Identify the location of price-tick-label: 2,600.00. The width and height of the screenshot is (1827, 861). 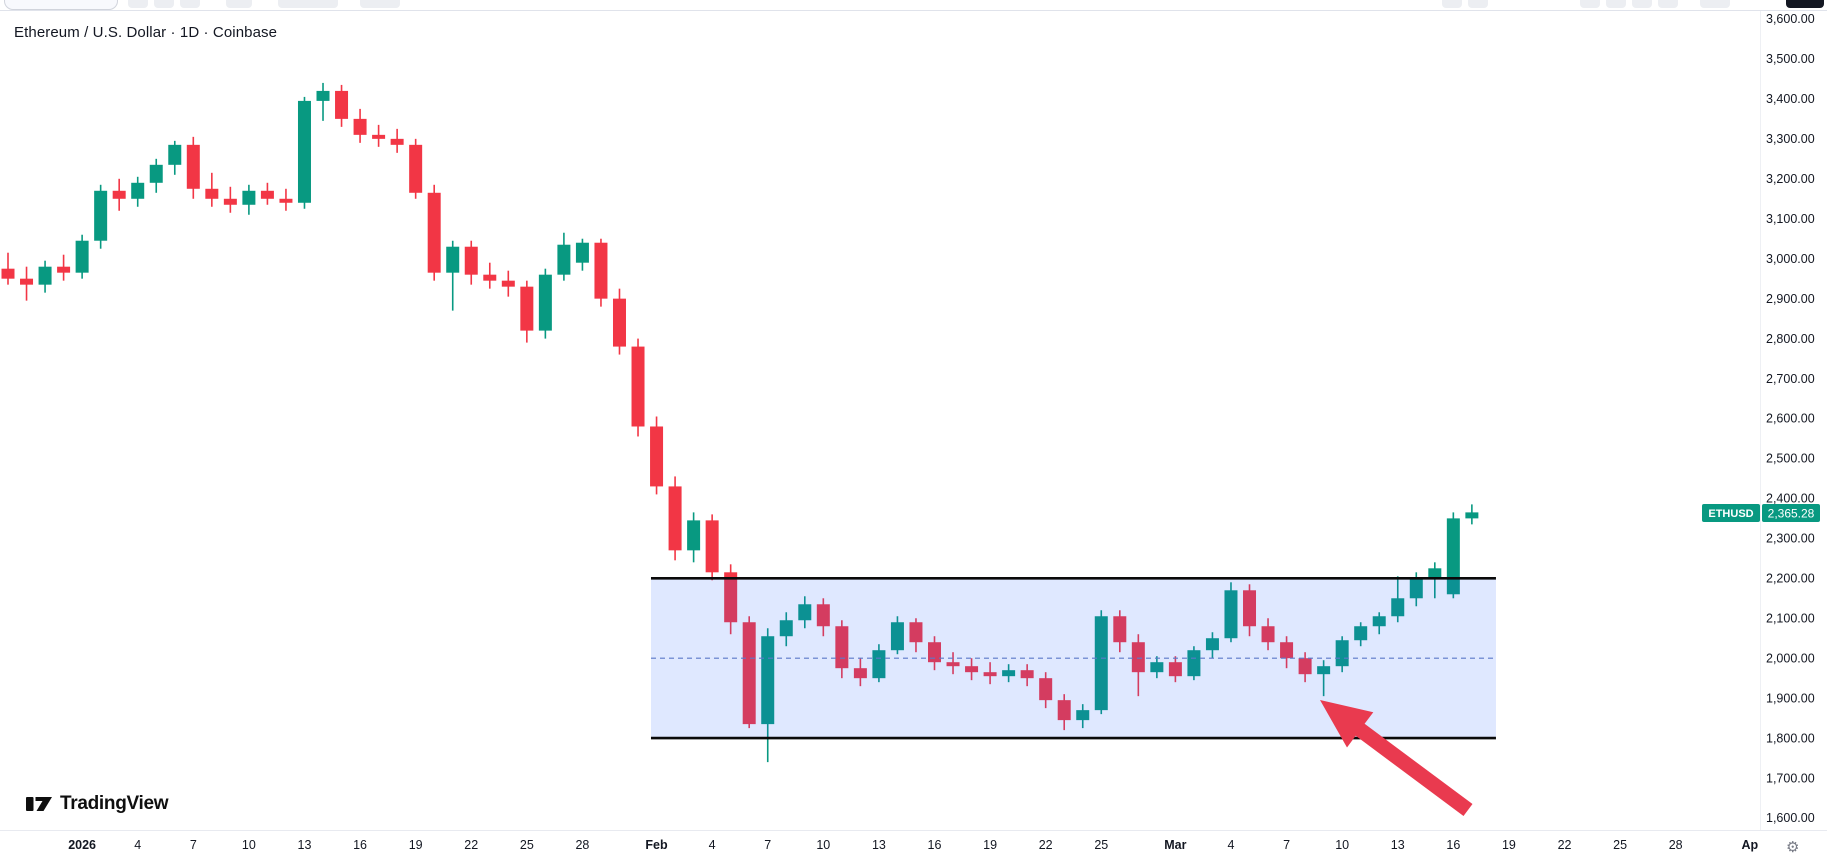
(1790, 419).